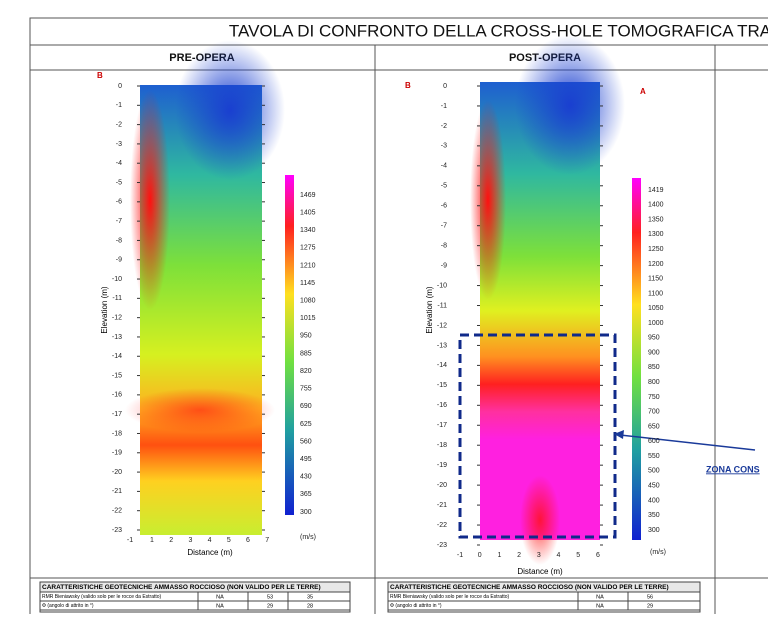 Image resolution: width=768 pixels, height=619 pixels. Describe the element at coordinates (117, 433) in the screenshot. I see `y-tick-label: -18` at that location.